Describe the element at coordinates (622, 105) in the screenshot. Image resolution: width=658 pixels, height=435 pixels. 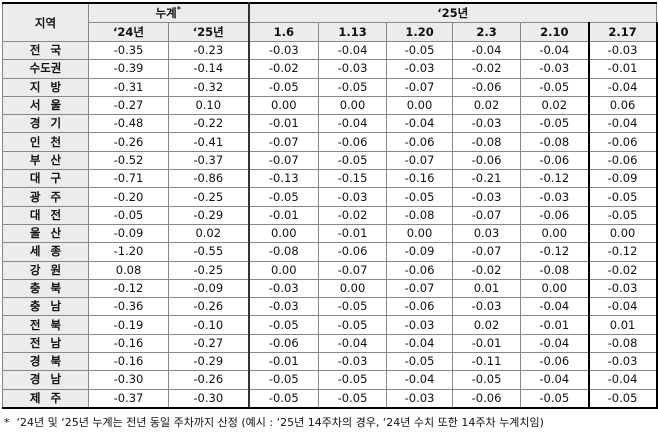
I see `value-cell: 0.06` at that location.